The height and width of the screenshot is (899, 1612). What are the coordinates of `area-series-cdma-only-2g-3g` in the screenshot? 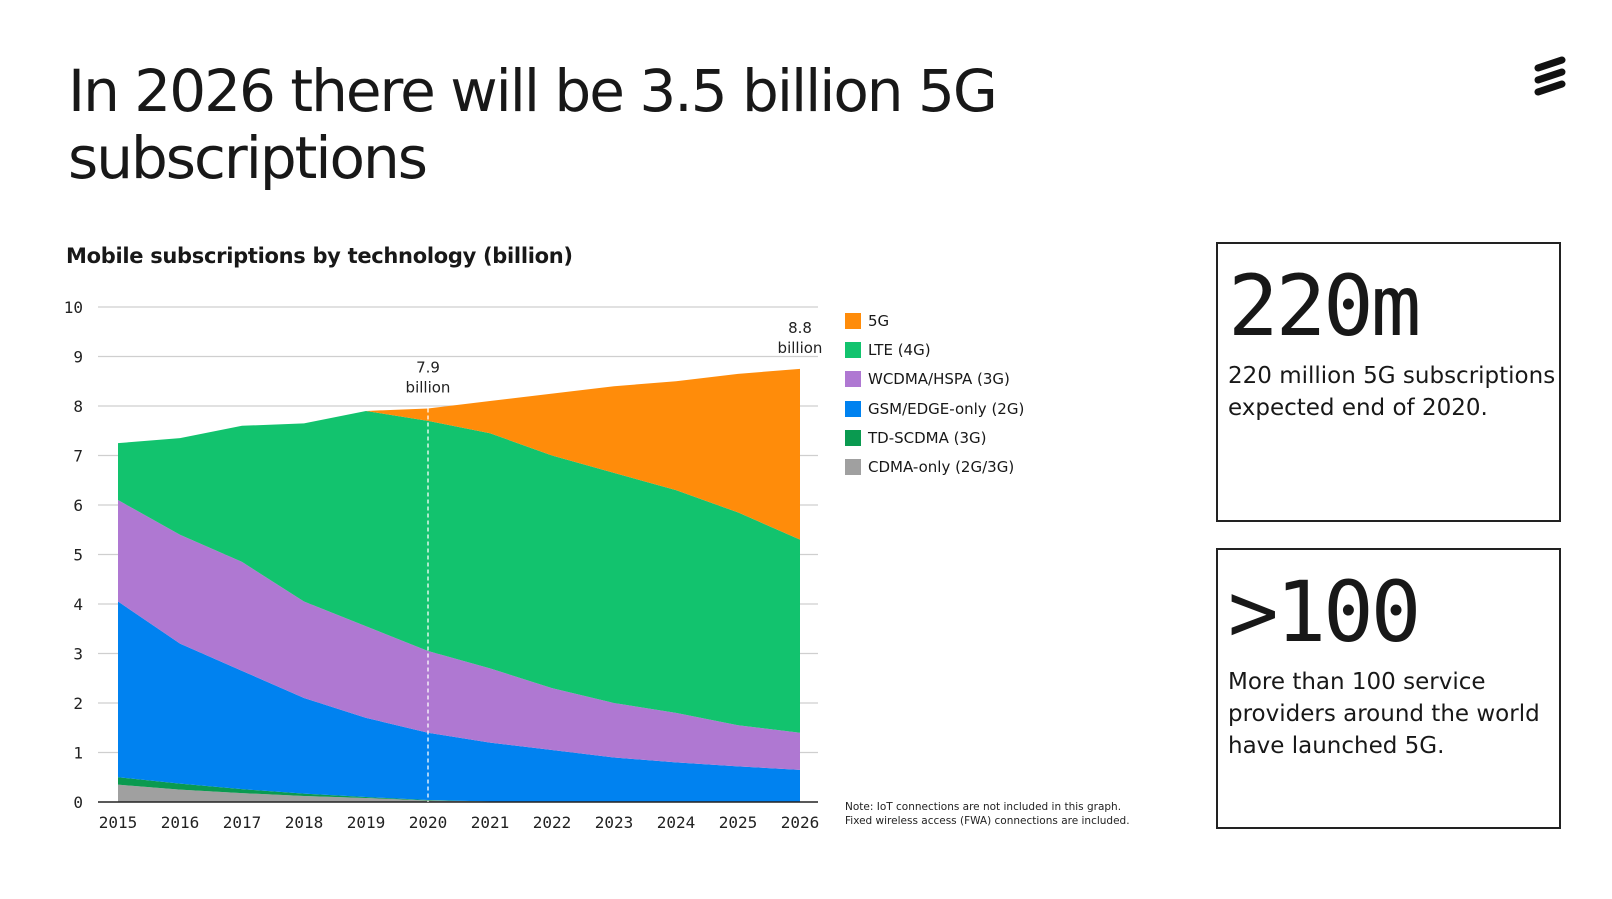 It's located at (459, 793).